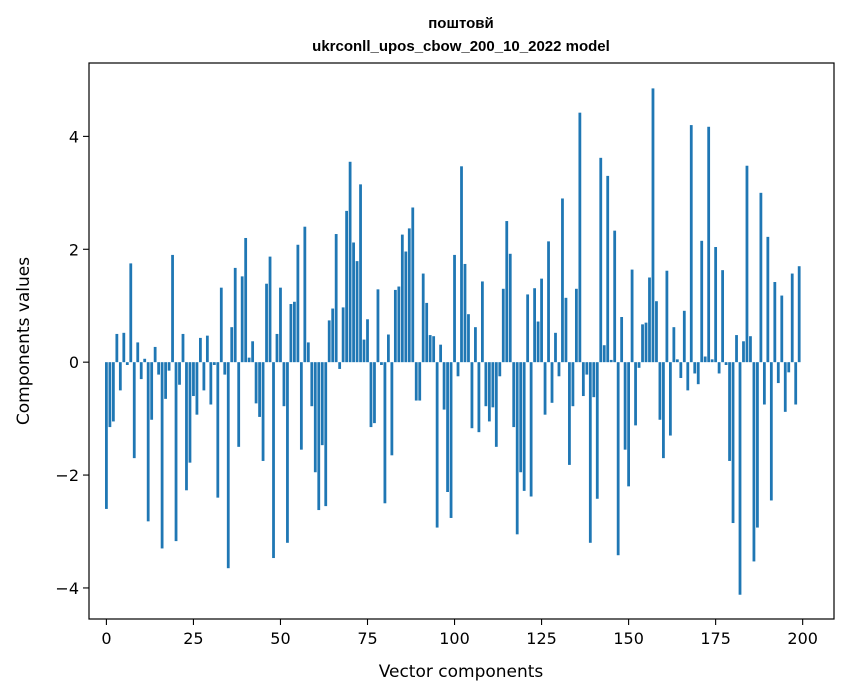 The image size is (847, 696). Describe the element at coordinates (74, 249) in the screenshot. I see `y-tick-label: 2` at that location.